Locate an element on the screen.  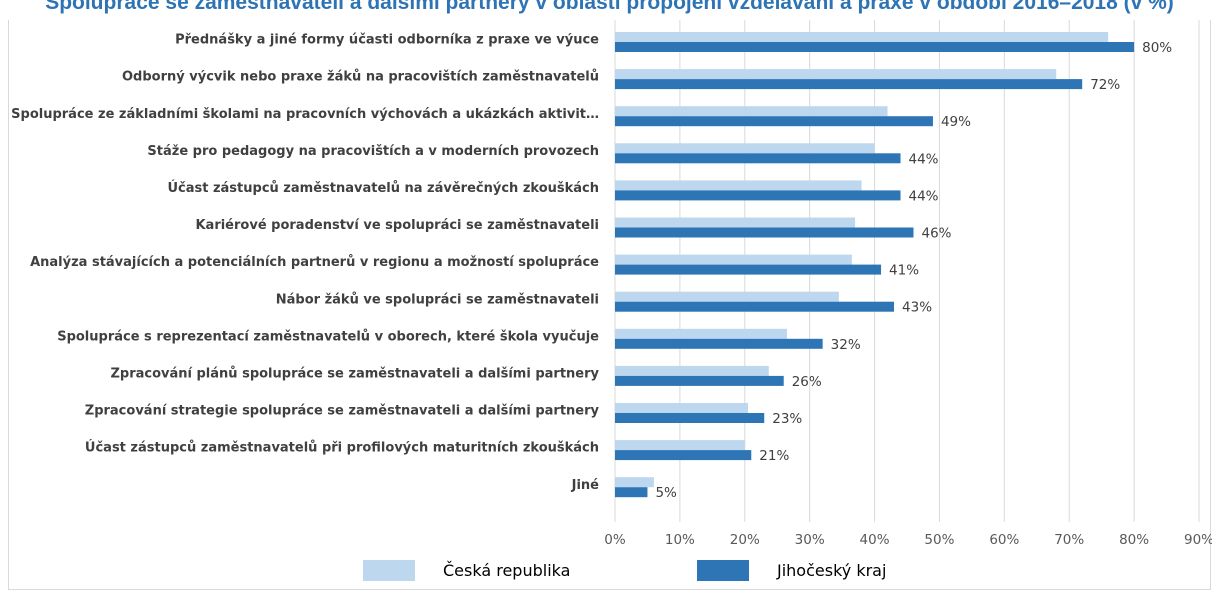
data-label: 43% is located at coordinates (917, 308).